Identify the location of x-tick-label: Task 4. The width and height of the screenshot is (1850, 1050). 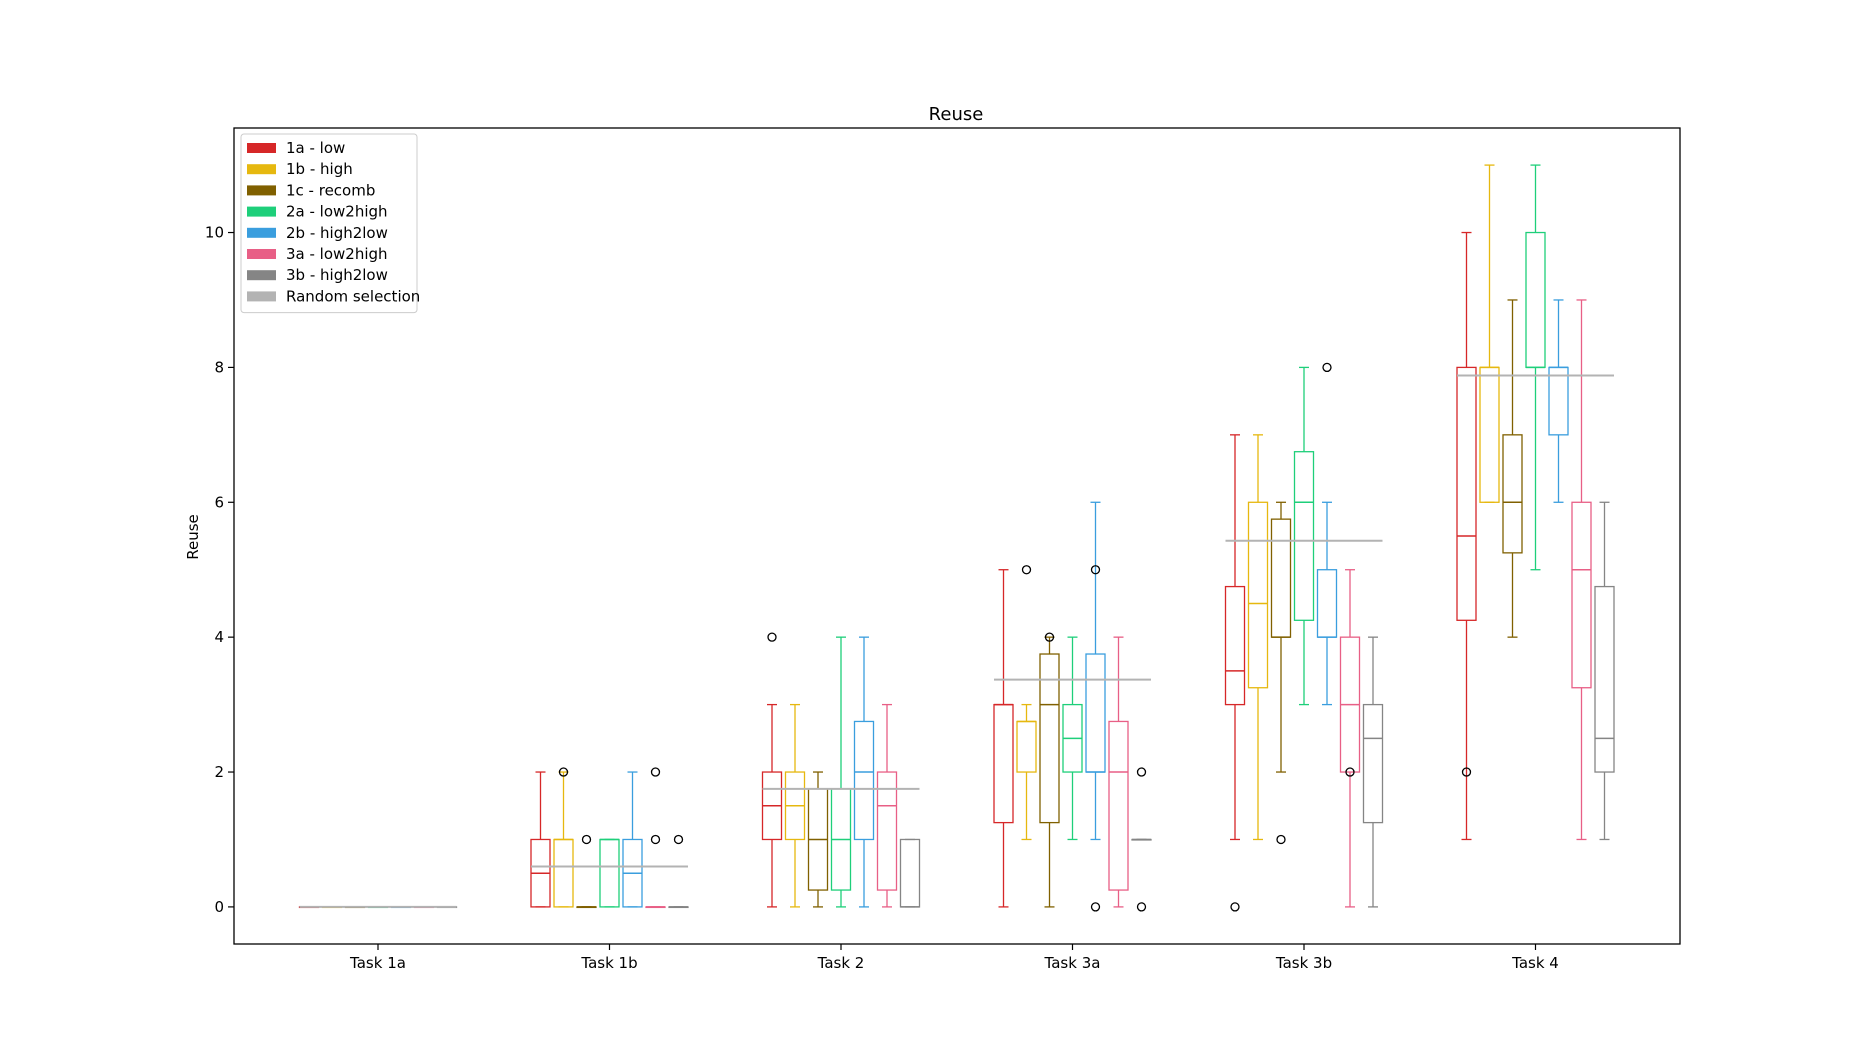
(1535, 963).